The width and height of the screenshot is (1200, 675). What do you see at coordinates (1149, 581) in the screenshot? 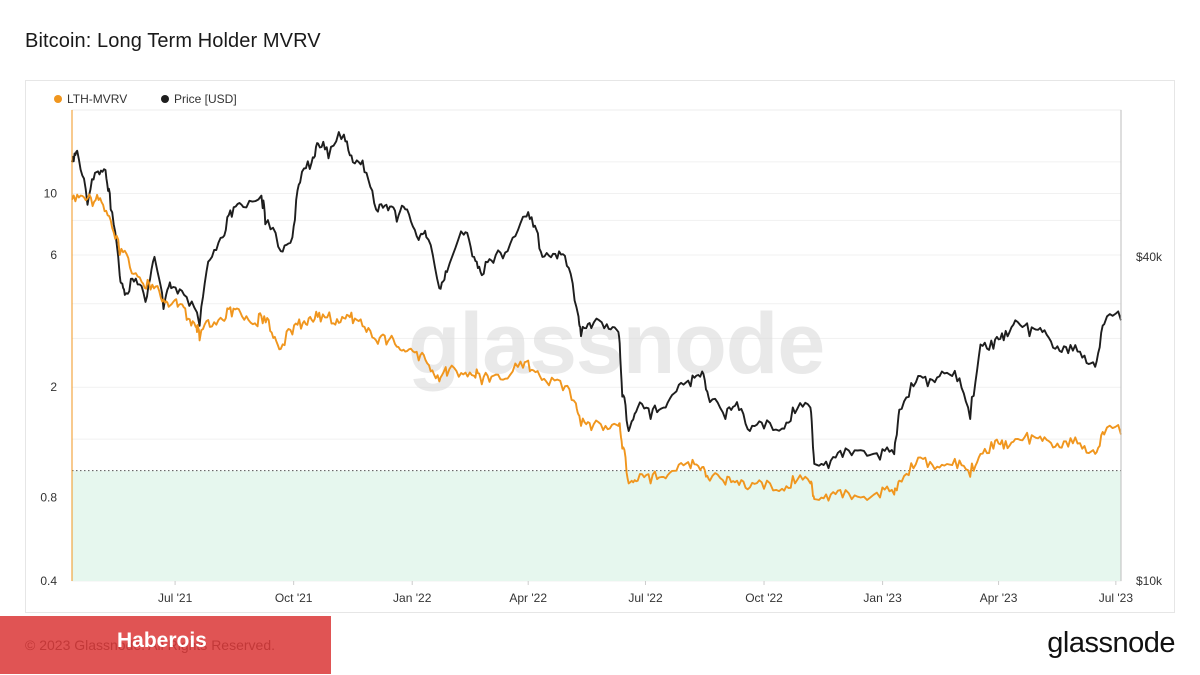
I see `y-right-tick-label: $10k` at bounding box center [1149, 581].